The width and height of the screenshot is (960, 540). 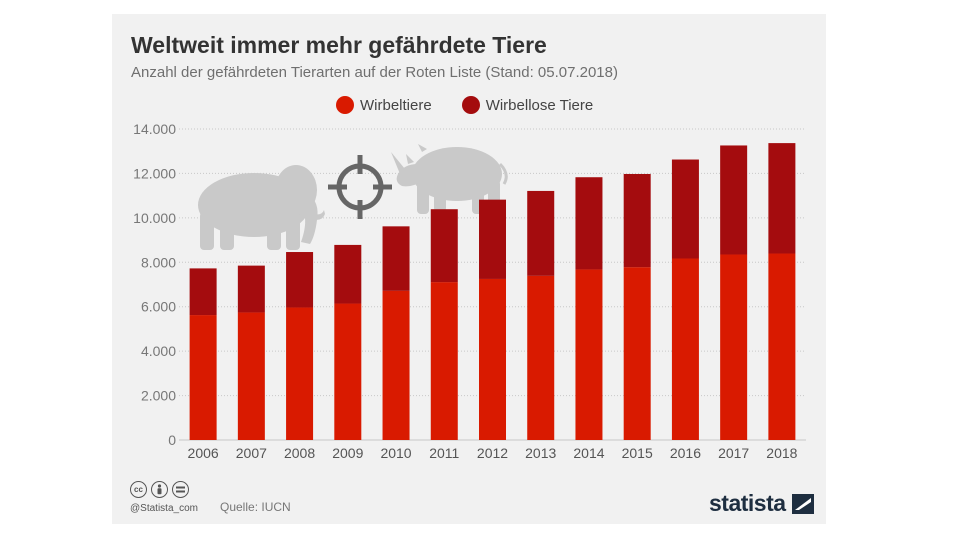 I want to click on x-tick-label: 2012, so click(x=492, y=453).